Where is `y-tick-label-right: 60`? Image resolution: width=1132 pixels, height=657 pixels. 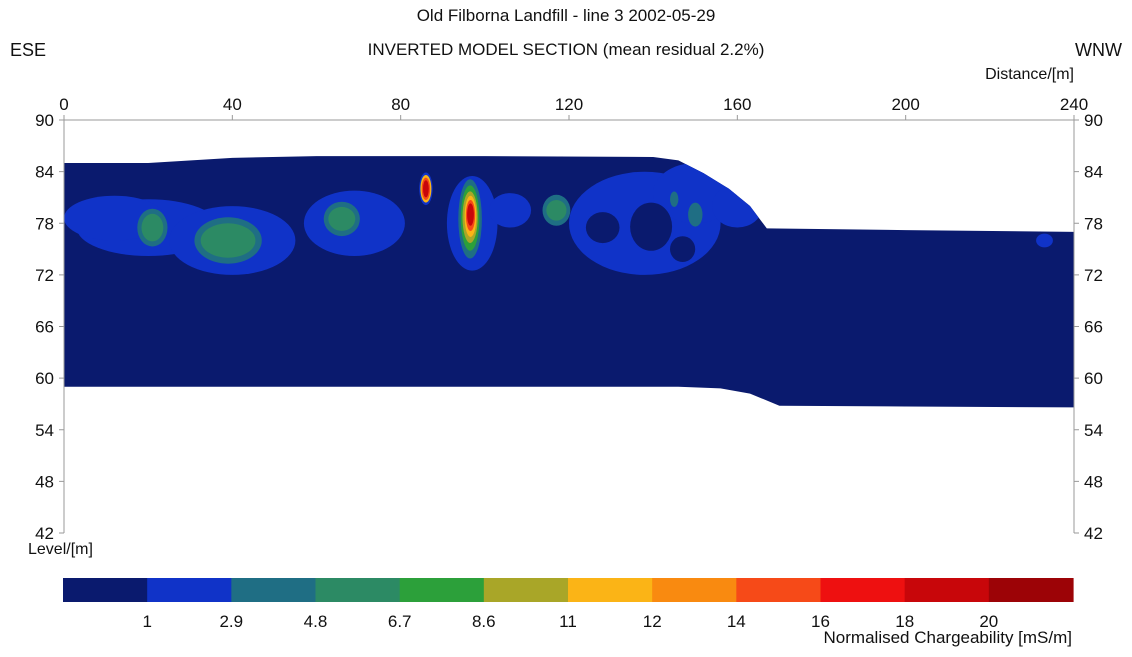 y-tick-label-right: 60 is located at coordinates (1093, 378).